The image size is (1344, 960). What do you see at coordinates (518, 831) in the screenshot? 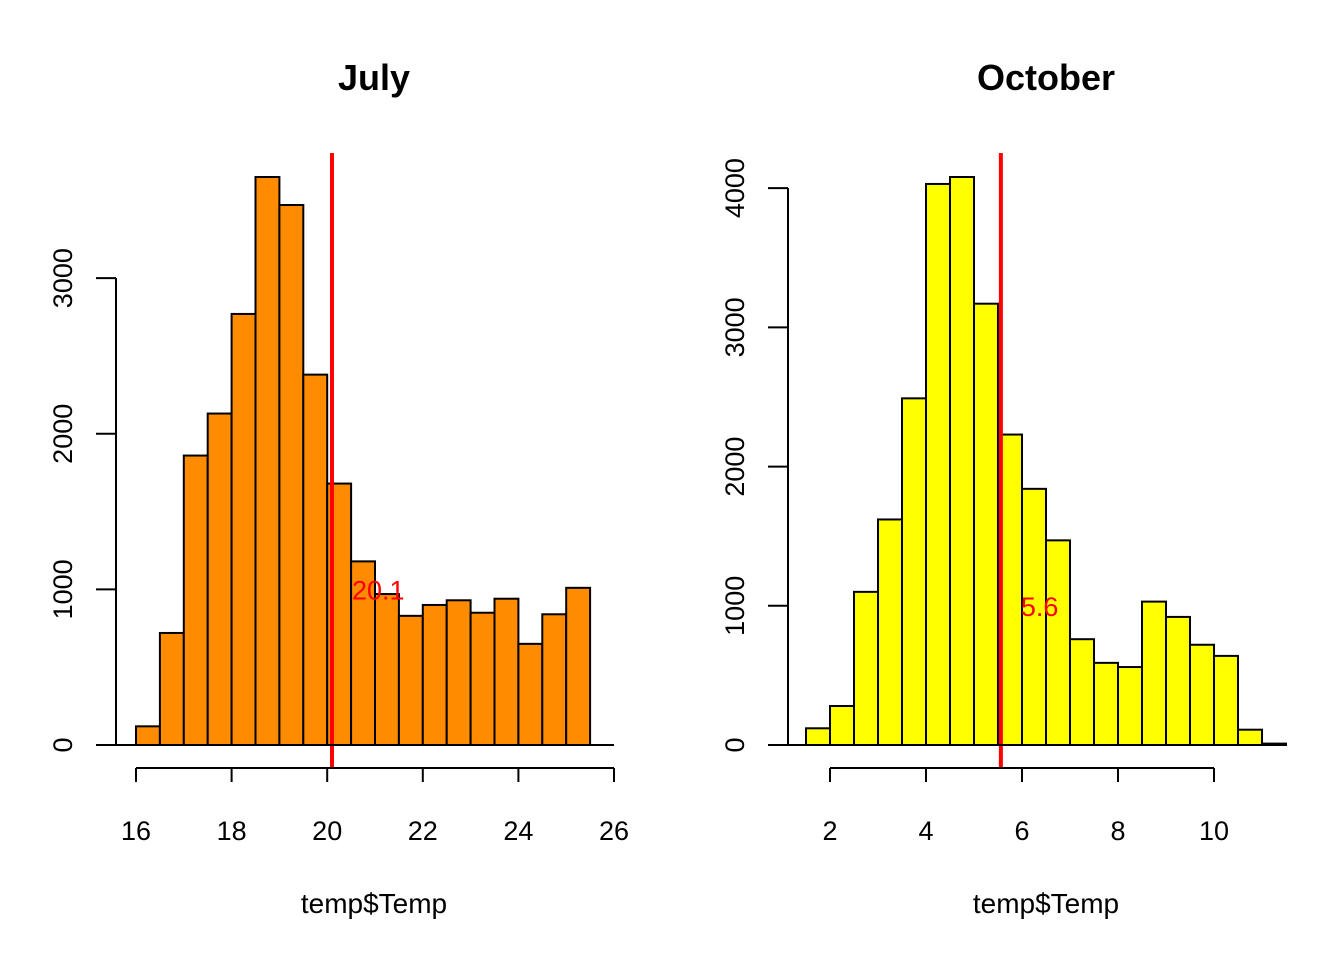
I see `x-tick-label: 24` at bounding box center [518, 831].